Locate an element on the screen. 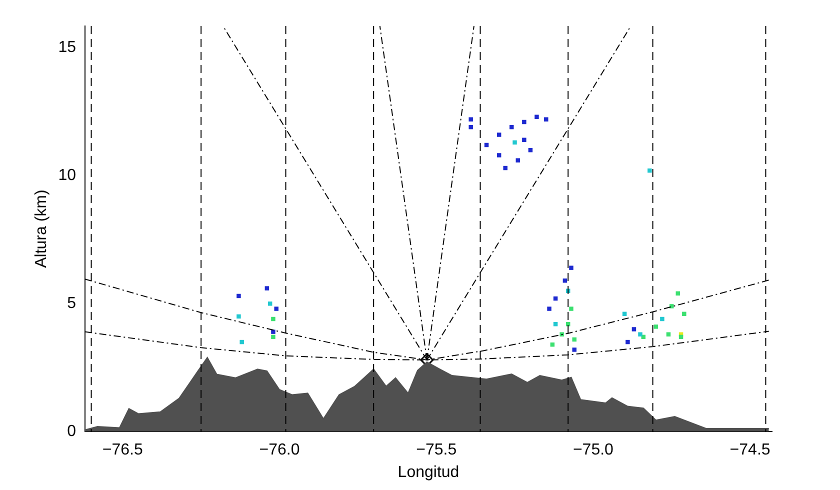 The height and width of the screenshot is (490, 840). x-tick-label: −76.0 is located at coordinates (279, 450).